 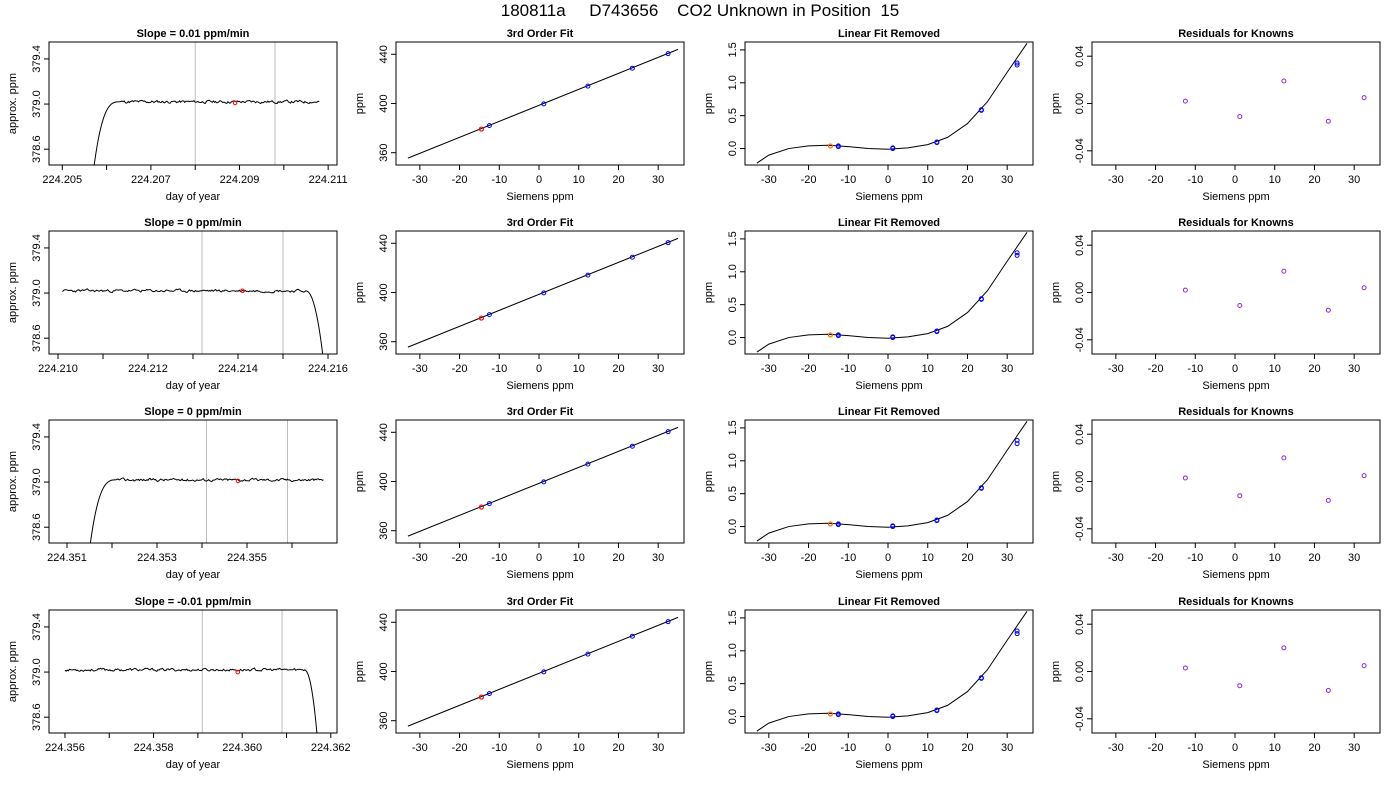 I want to click on y-tick-label: -0.04, so click(x=1080, y=339).